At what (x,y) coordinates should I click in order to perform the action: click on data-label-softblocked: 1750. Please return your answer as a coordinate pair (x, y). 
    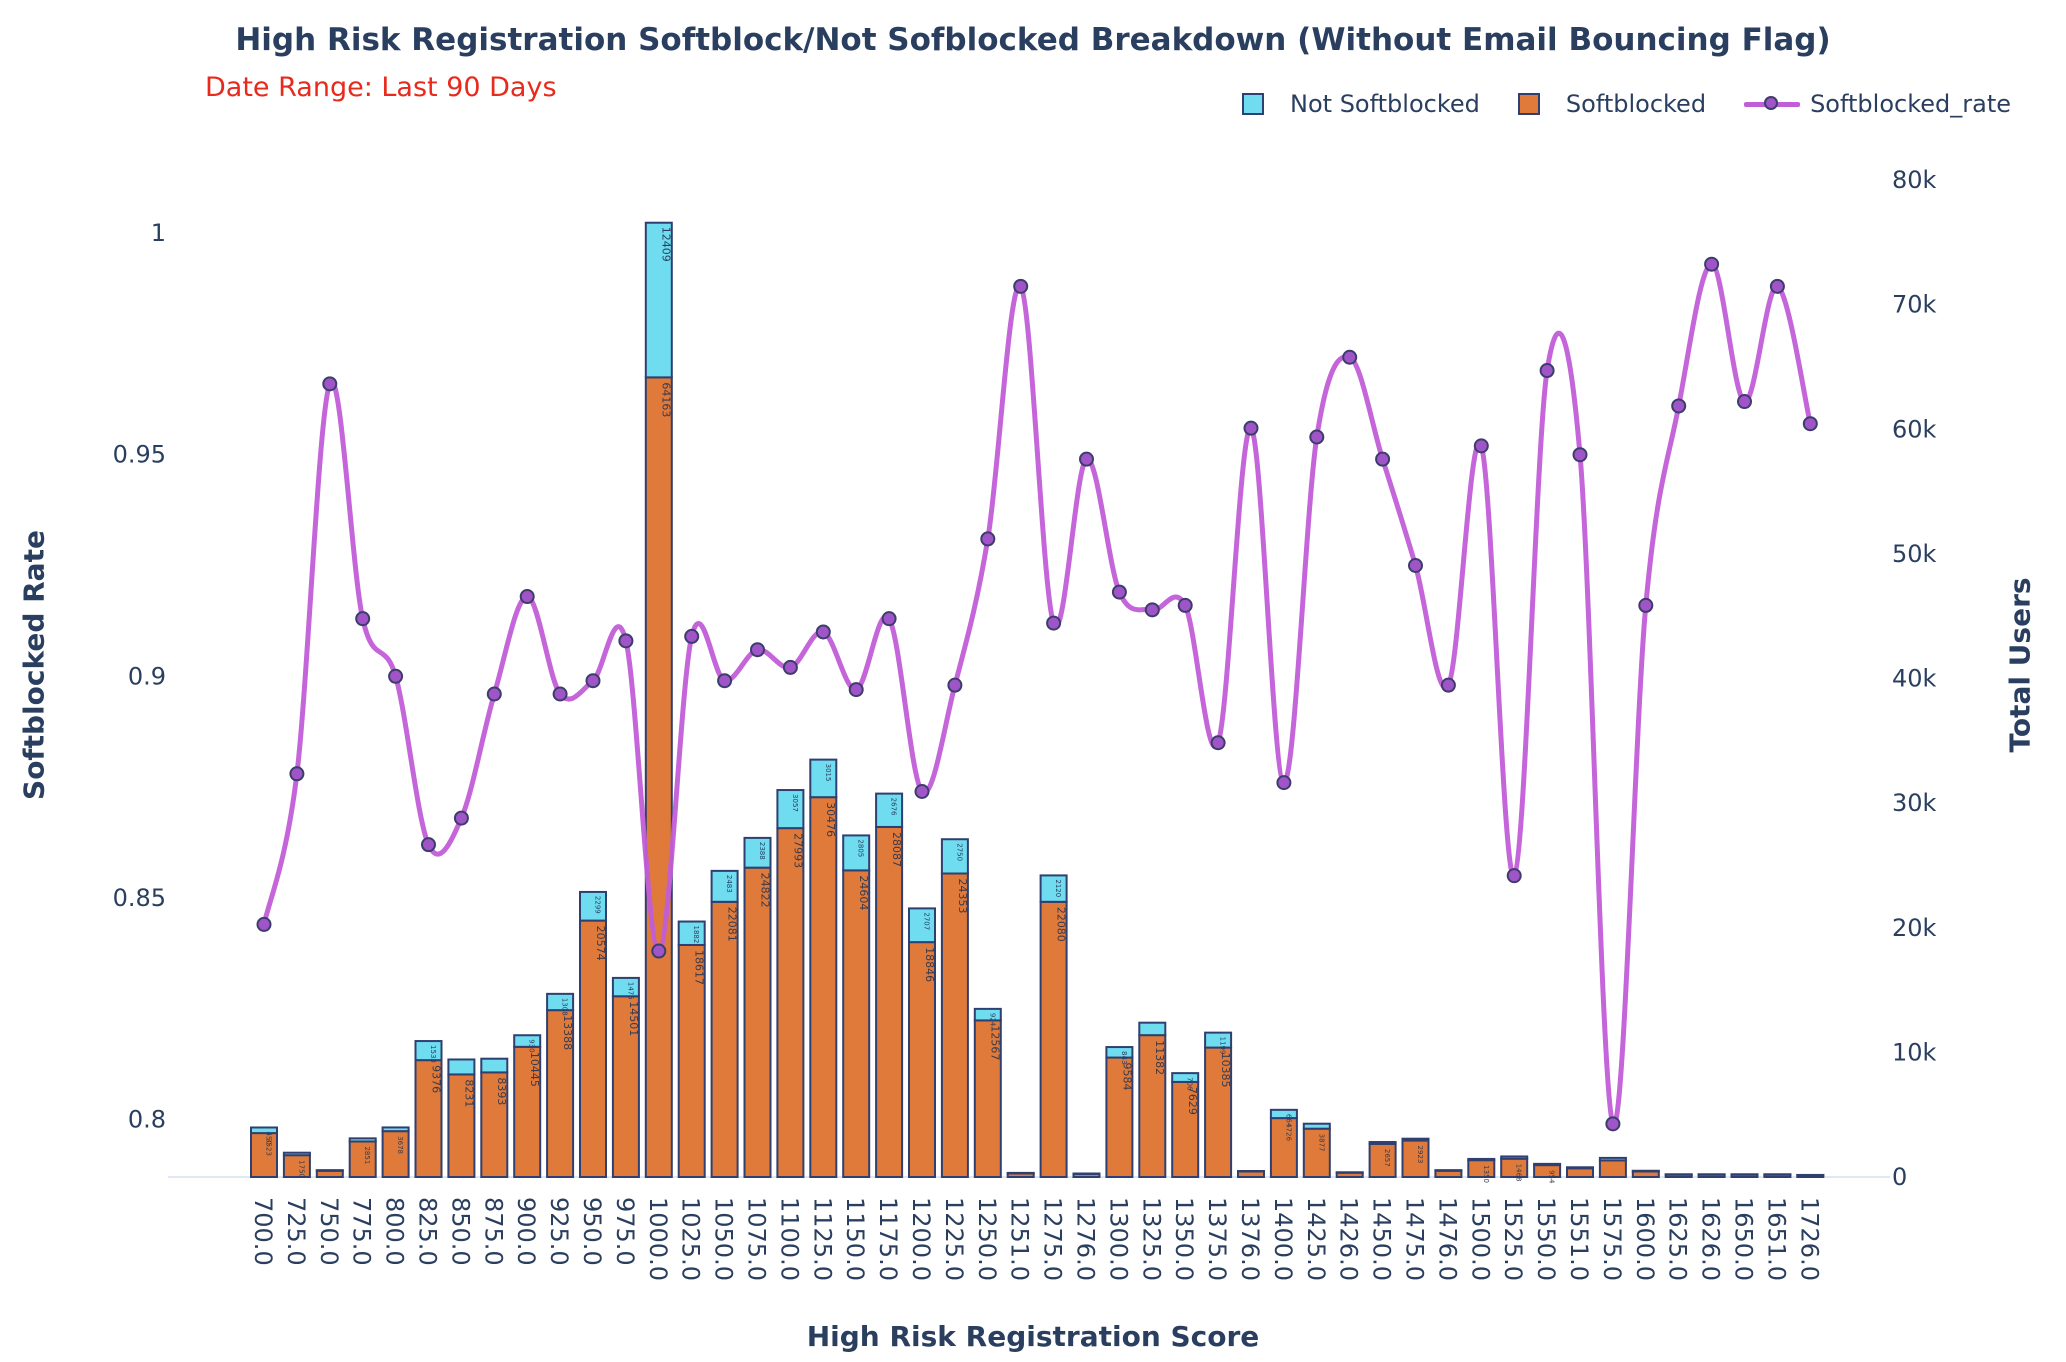
    Looking at the image, I should click on (301, 1169).